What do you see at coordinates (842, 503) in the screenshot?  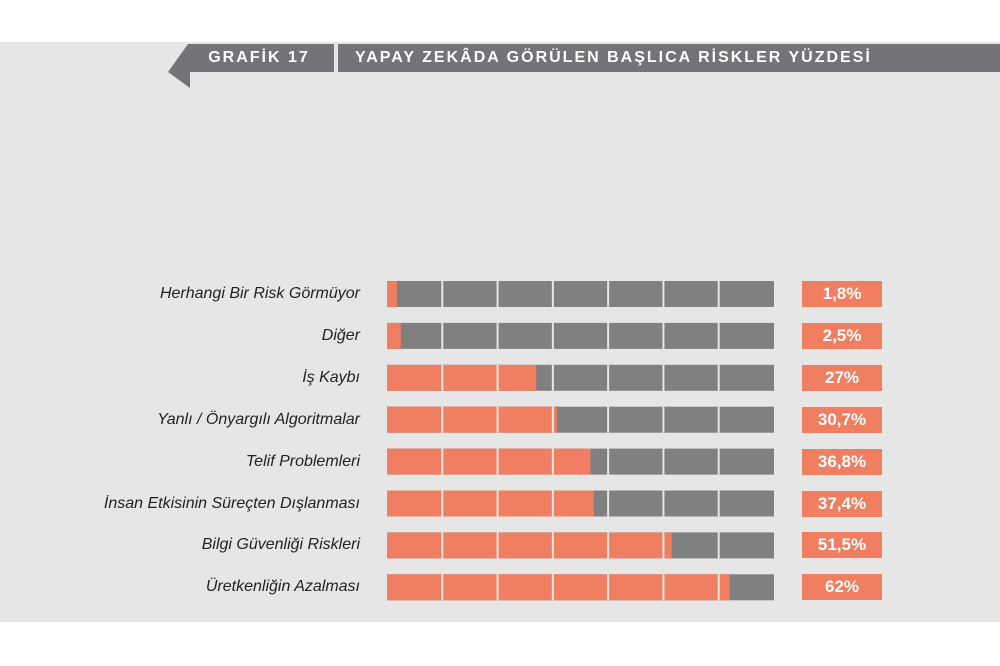 I see `data-label: 37,4%` at bounding box center [842, 503].